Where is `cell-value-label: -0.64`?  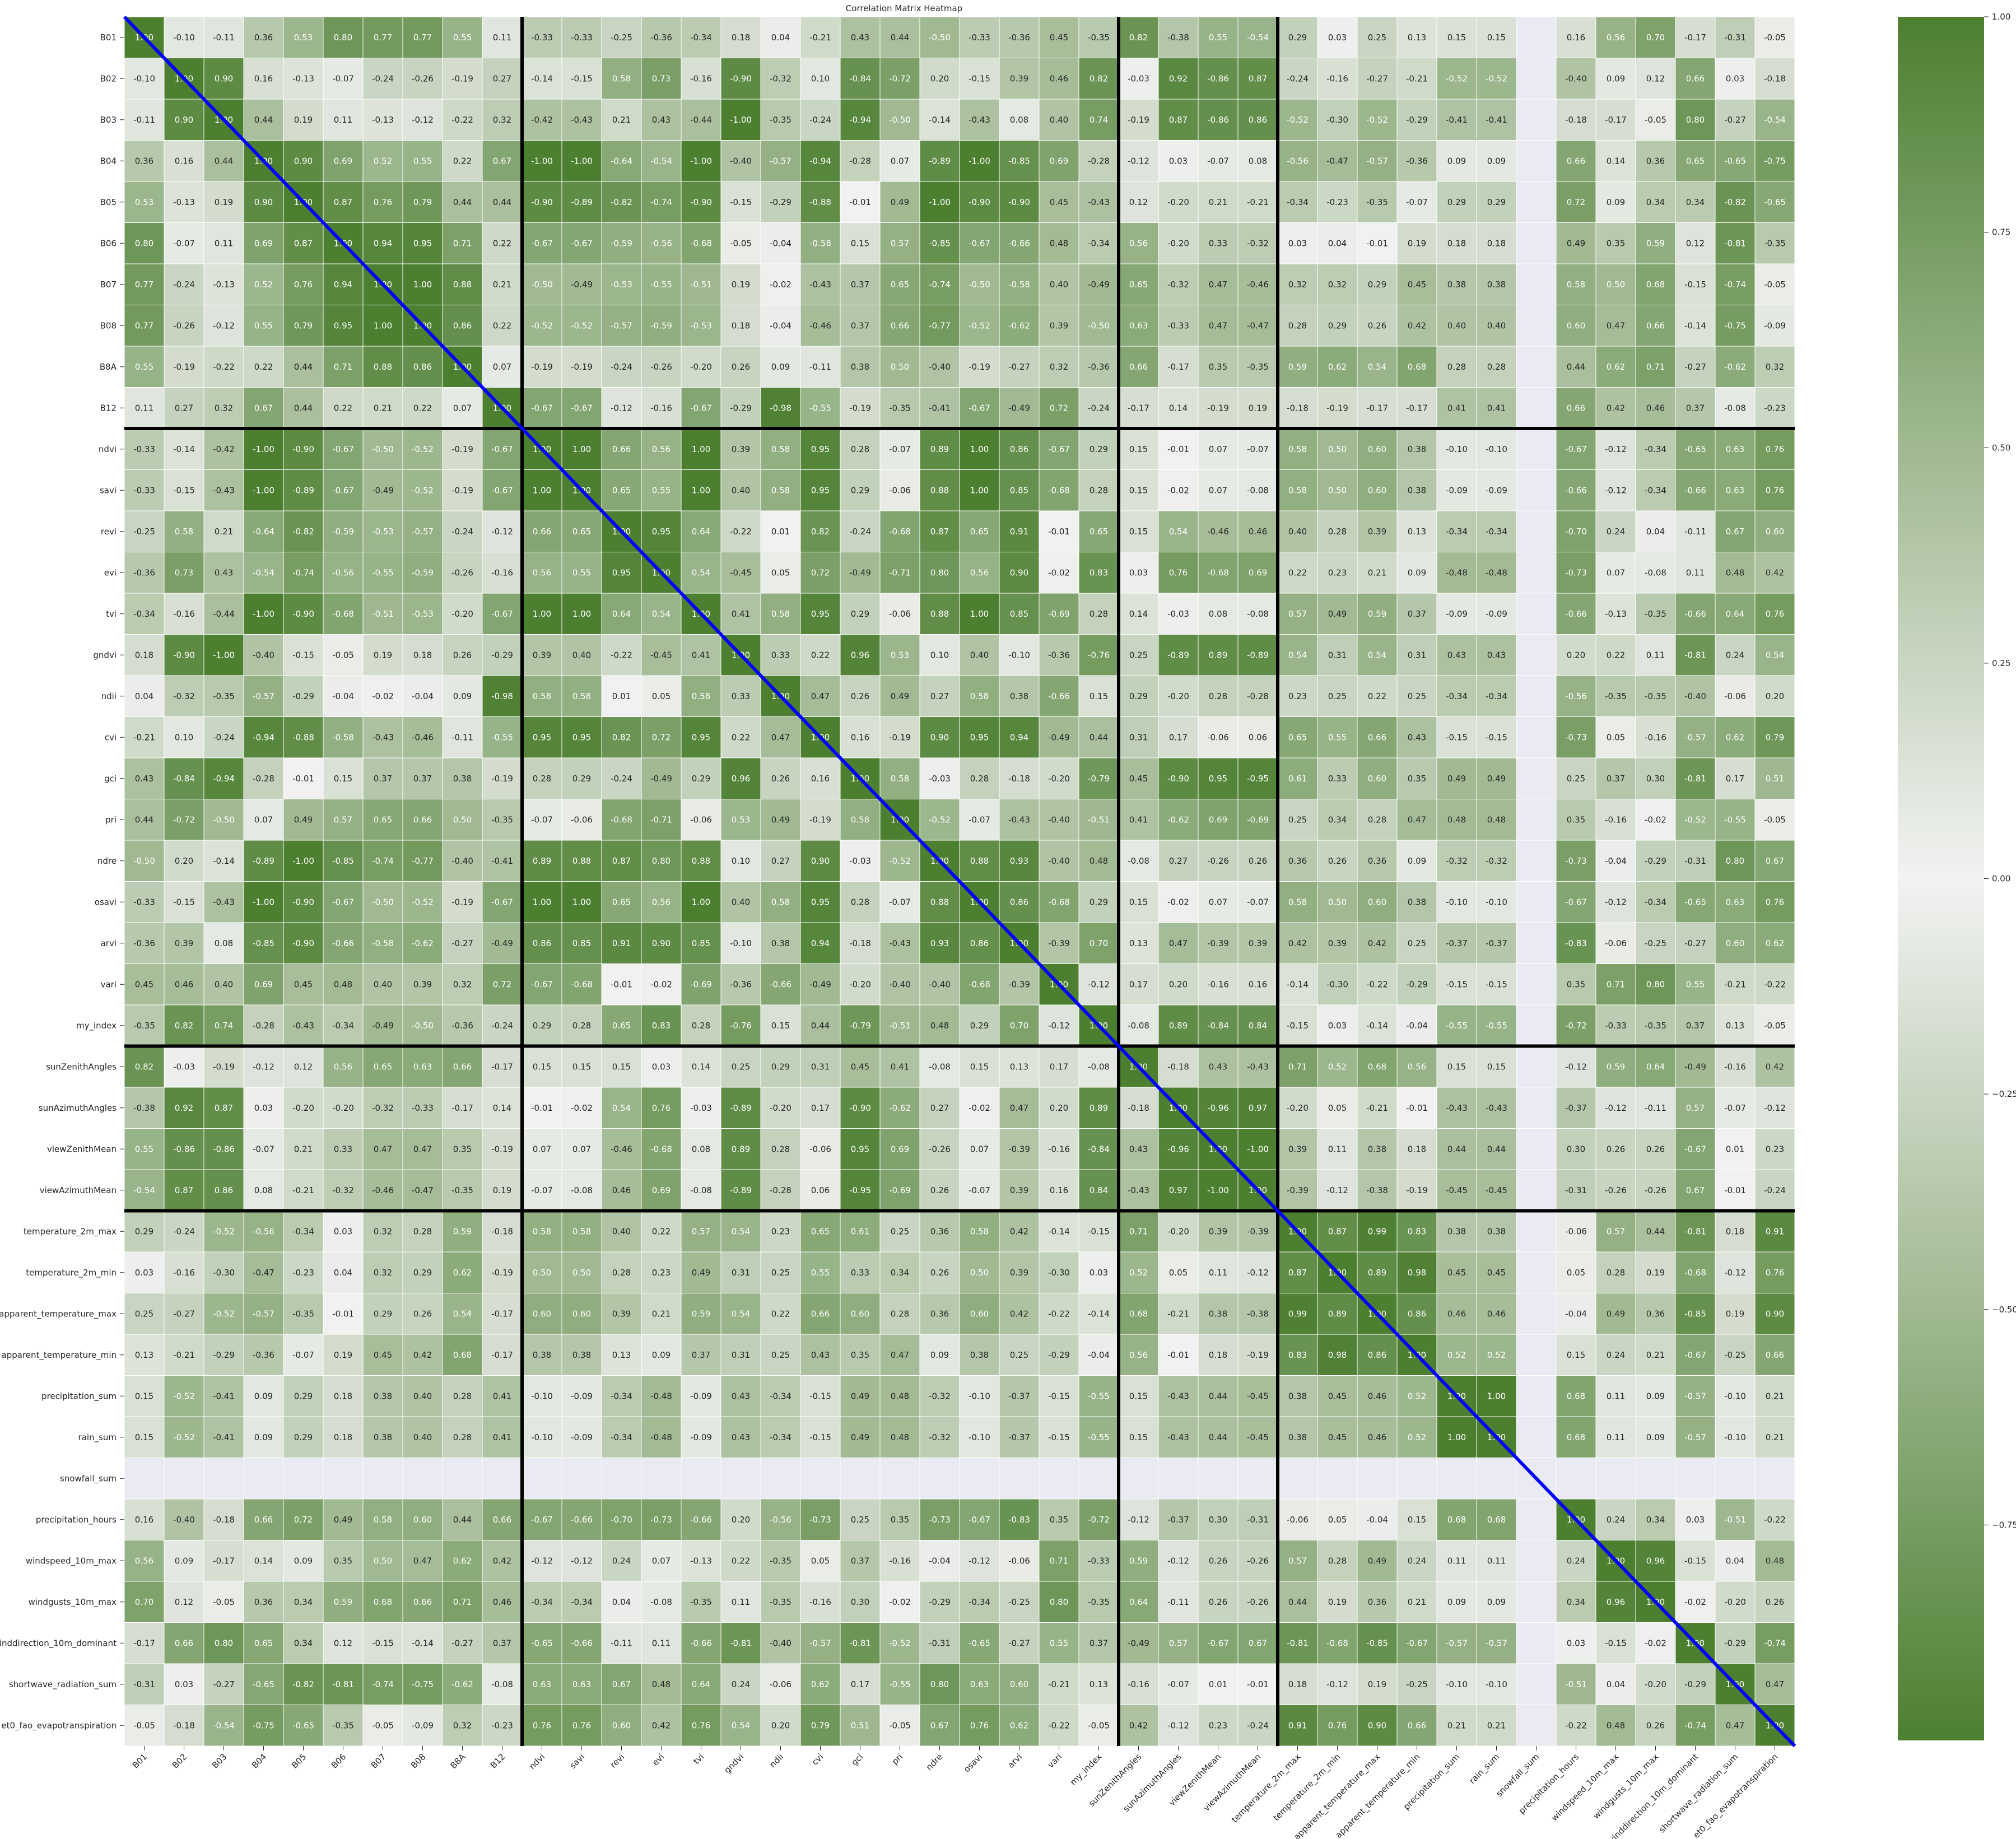
cell-value-label: -0.64 is located at coordinates (621, 161).